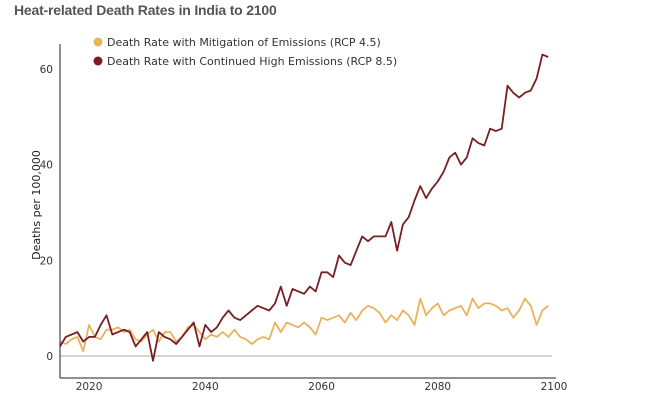  Describe the element at coordinates (49, 357) in the screenshot. I see `y-tick-label: 0` at that location.